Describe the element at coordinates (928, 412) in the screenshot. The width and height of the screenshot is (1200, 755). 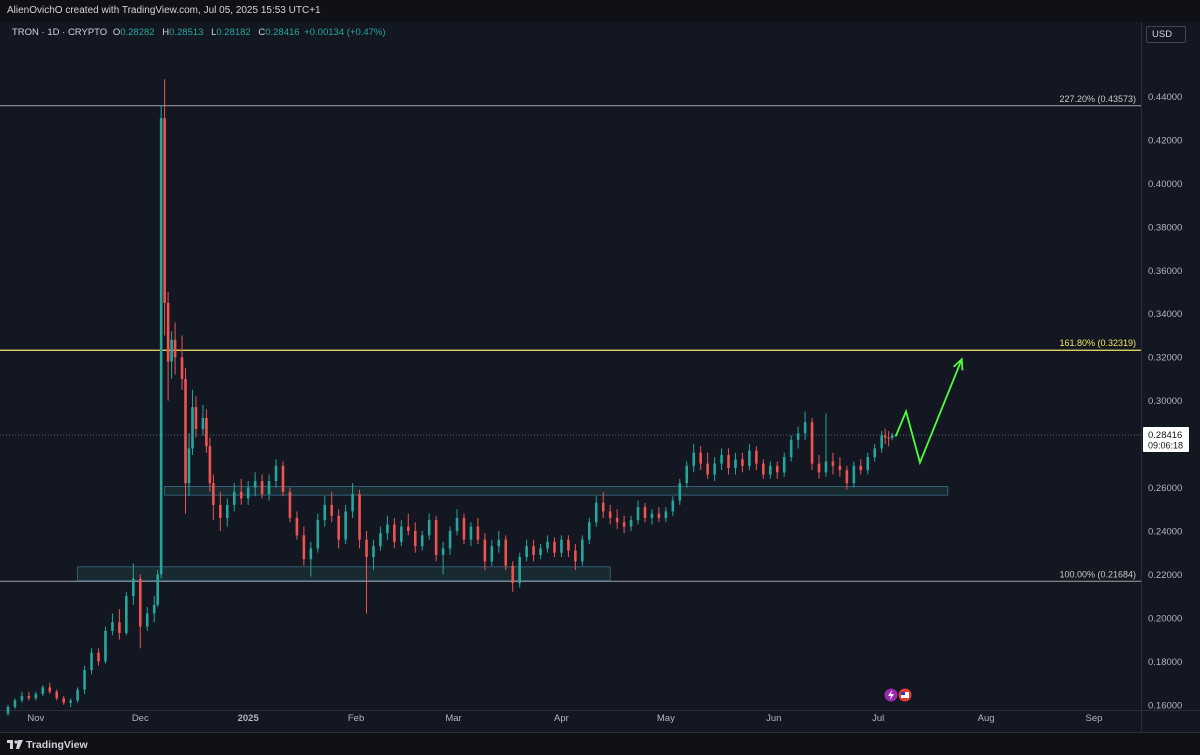
I see `projection-path` at that location.